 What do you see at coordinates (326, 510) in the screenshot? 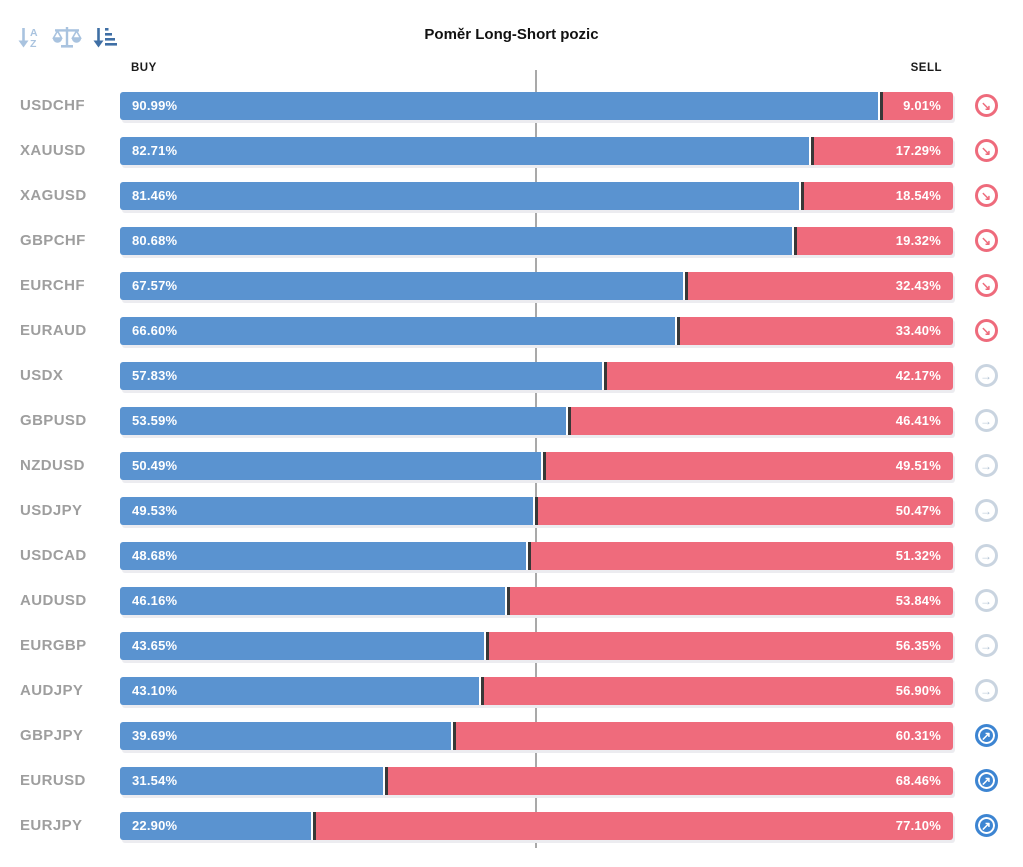
I see `buy-bar: 49.53%` at bounding box center [326, 510].